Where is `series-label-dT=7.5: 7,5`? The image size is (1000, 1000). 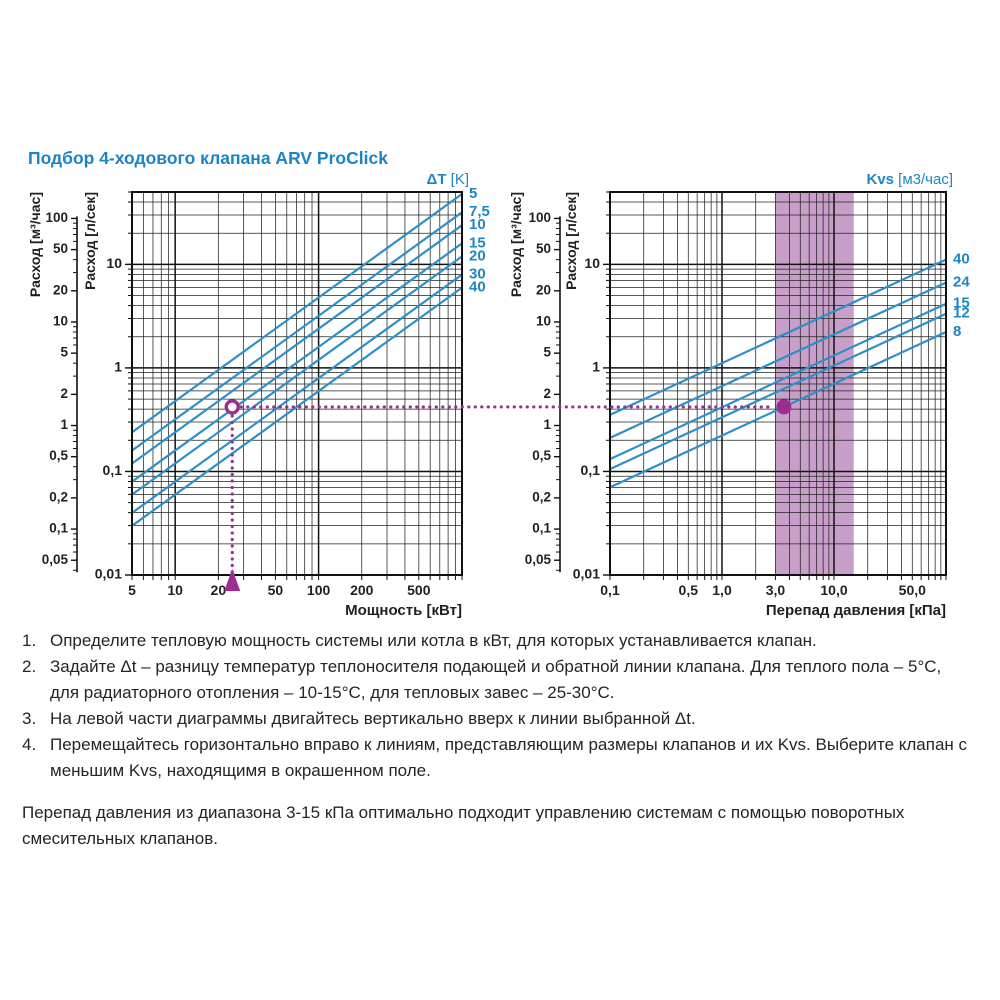
series-label-dT=7.5: 7,5 is located at coordinates (479, 211).